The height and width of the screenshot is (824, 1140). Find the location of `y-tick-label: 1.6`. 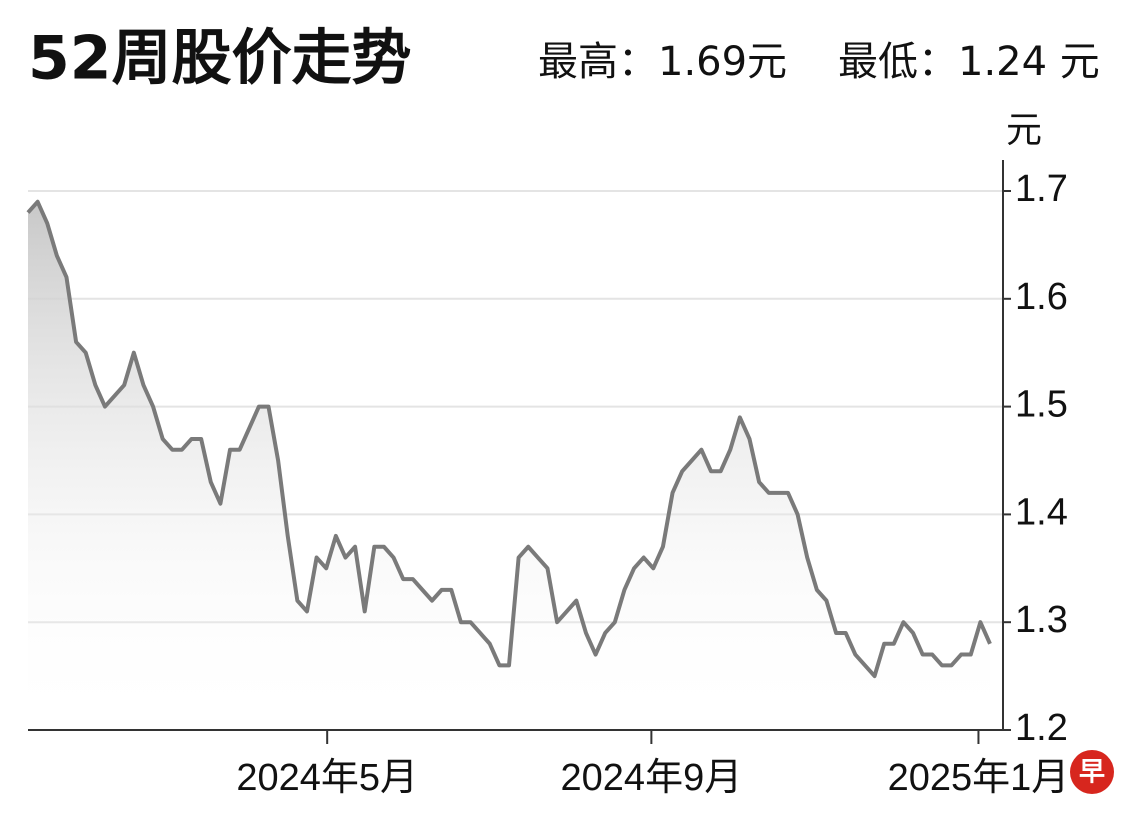

y-tick-label: 1.6 is located at coordinates (1041, 297).